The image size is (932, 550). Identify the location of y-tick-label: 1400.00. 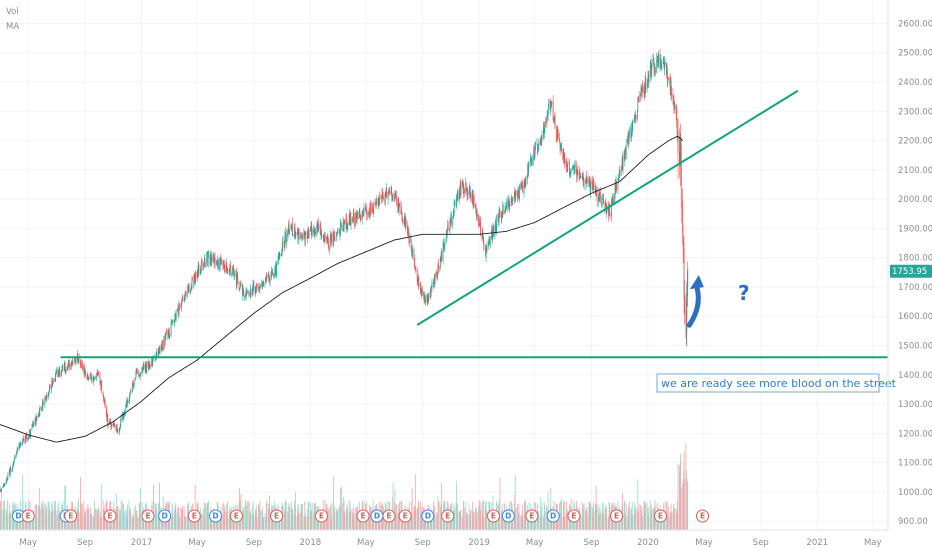
(915, 376).